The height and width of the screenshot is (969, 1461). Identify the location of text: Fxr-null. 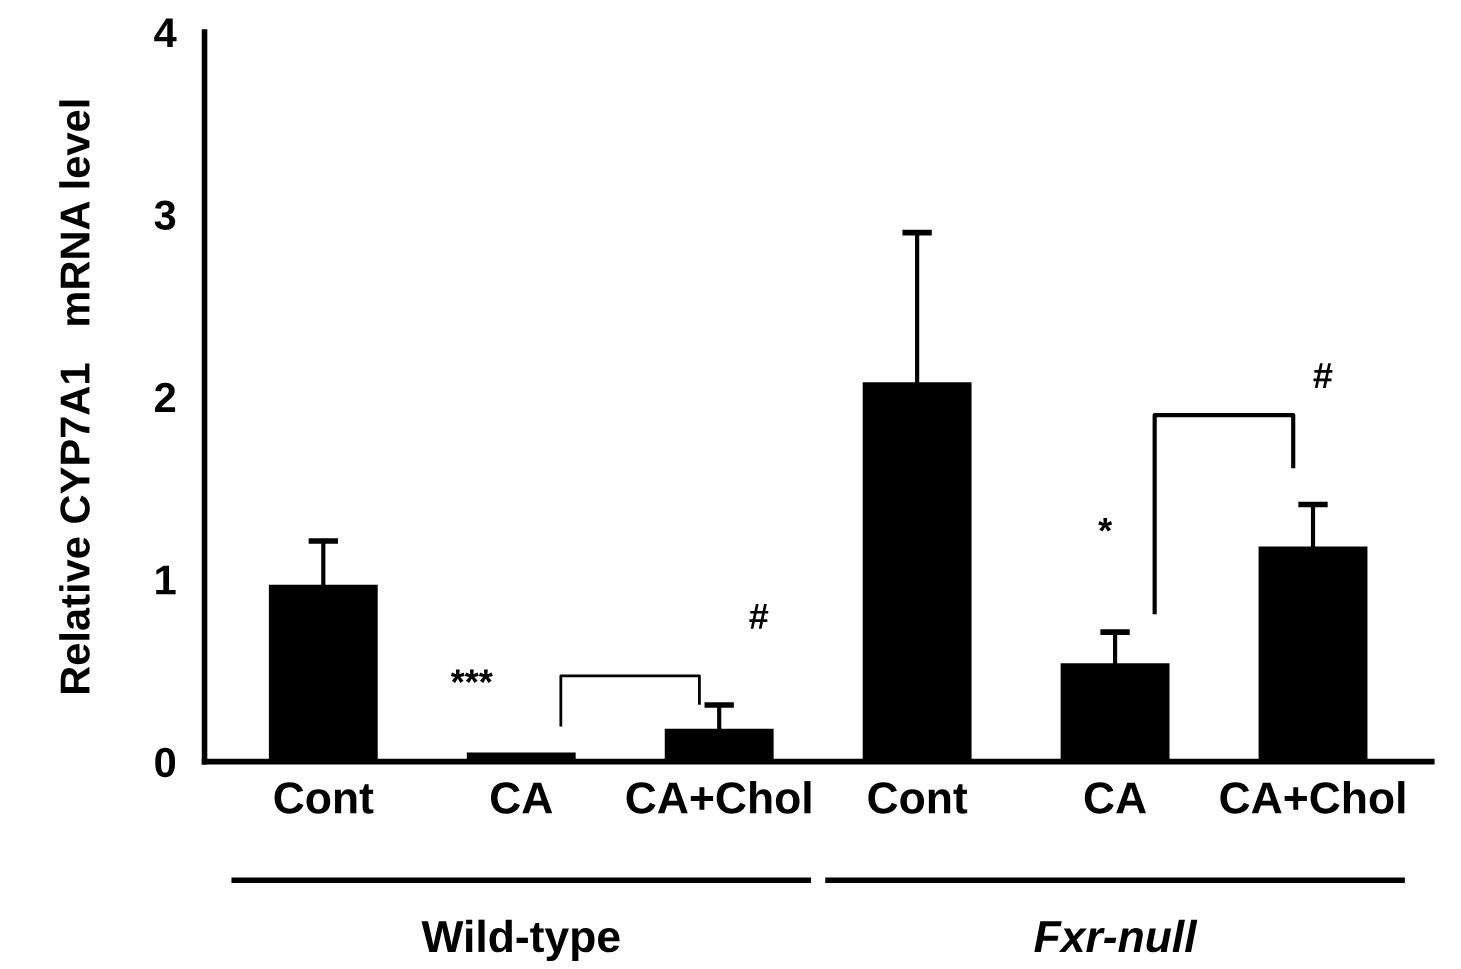
(1116, 936).